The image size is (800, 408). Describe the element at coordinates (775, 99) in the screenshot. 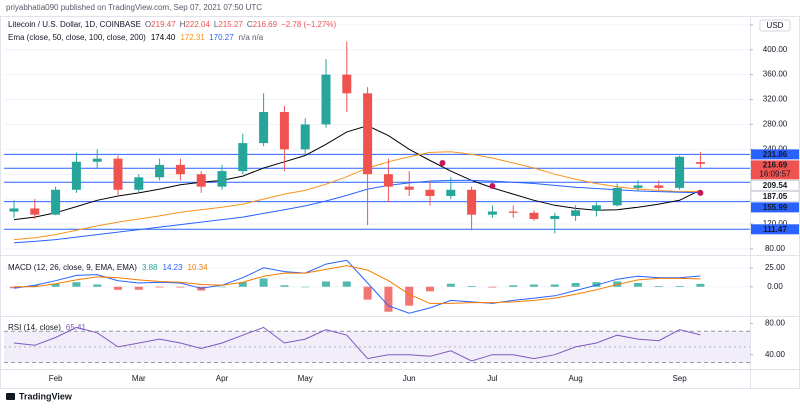

I see `y-tick-label: 320.00` at that location.